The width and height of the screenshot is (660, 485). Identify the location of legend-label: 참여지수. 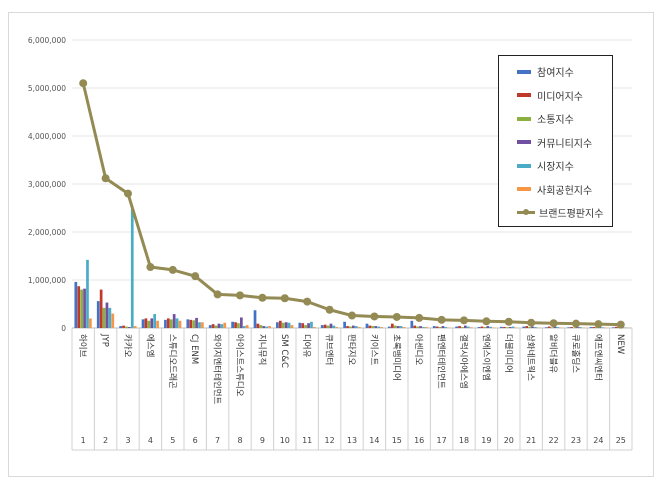
(555, 74).